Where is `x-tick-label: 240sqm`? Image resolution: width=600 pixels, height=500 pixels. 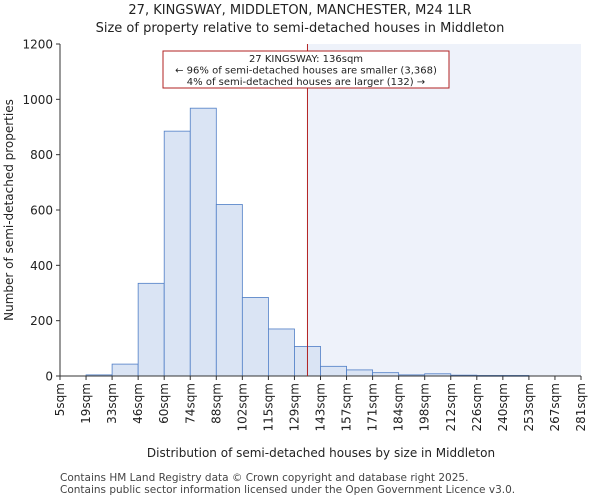
x-tick-label: 240sqm is located at coordinates (503, 407).